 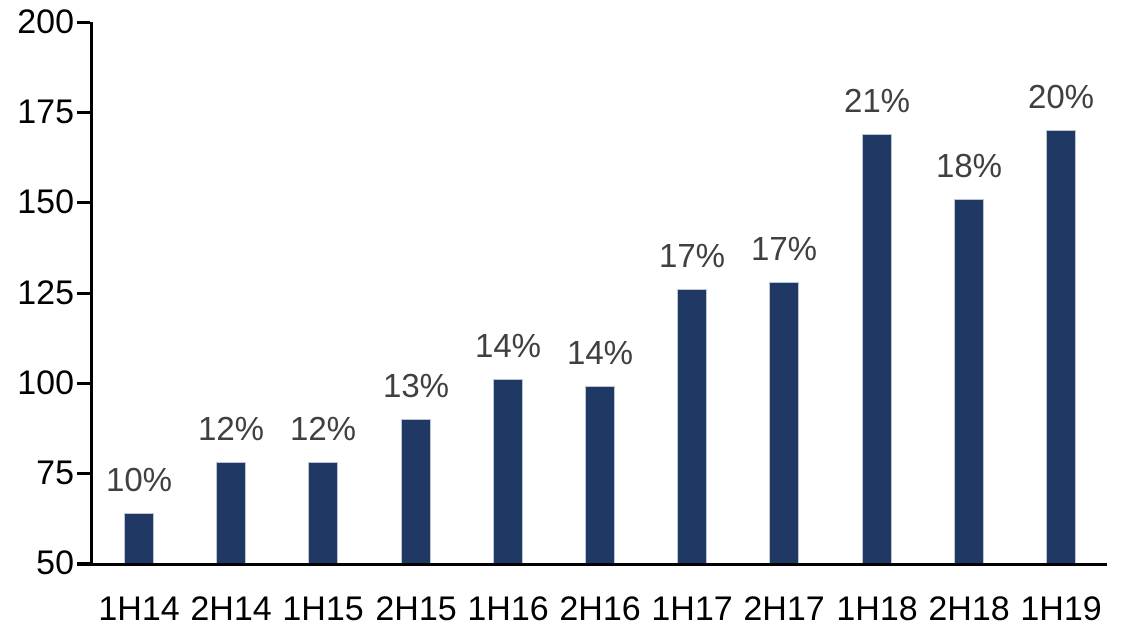 What do you see at coordinates (969, 381) in the screenshot?
I see `bar-2H18` at bounding box center [969, 381].